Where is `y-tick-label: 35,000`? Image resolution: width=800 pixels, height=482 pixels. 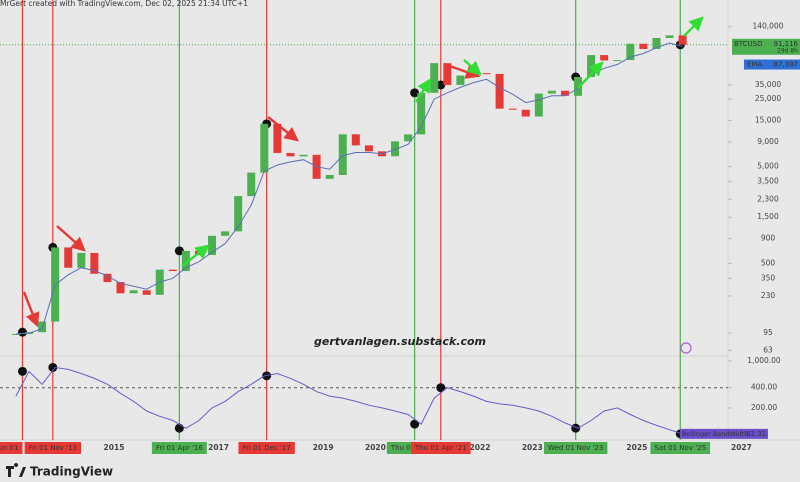
y-tick-label: 35,000 is located at coordinates (768, 84).